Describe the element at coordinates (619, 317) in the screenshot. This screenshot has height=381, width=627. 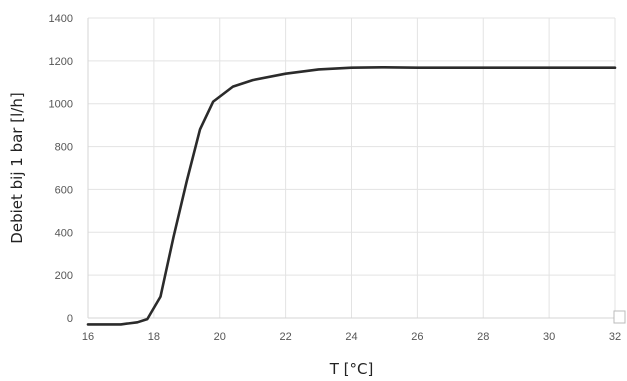
I see `corner-box` at that location.